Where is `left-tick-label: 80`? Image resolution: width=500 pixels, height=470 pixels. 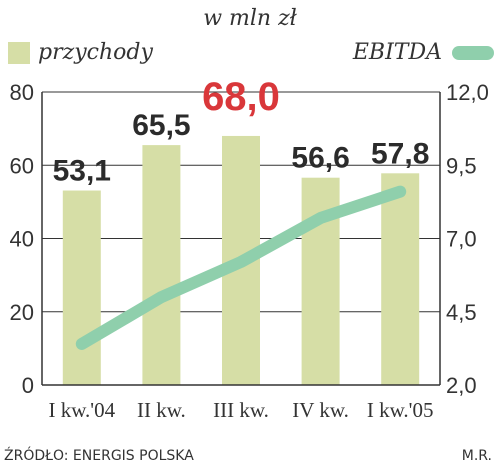 left-tick-label: 80 is located at coordinates (22, 92).